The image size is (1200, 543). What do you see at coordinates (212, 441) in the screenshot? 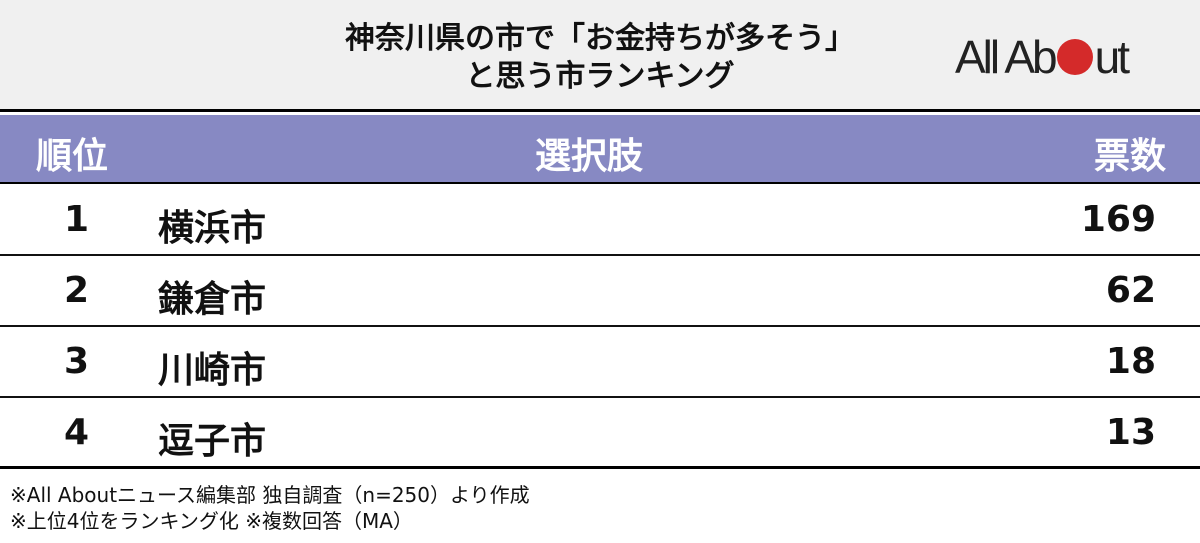
I see `city-name: 逗子市` at bounding box center [212, 441].